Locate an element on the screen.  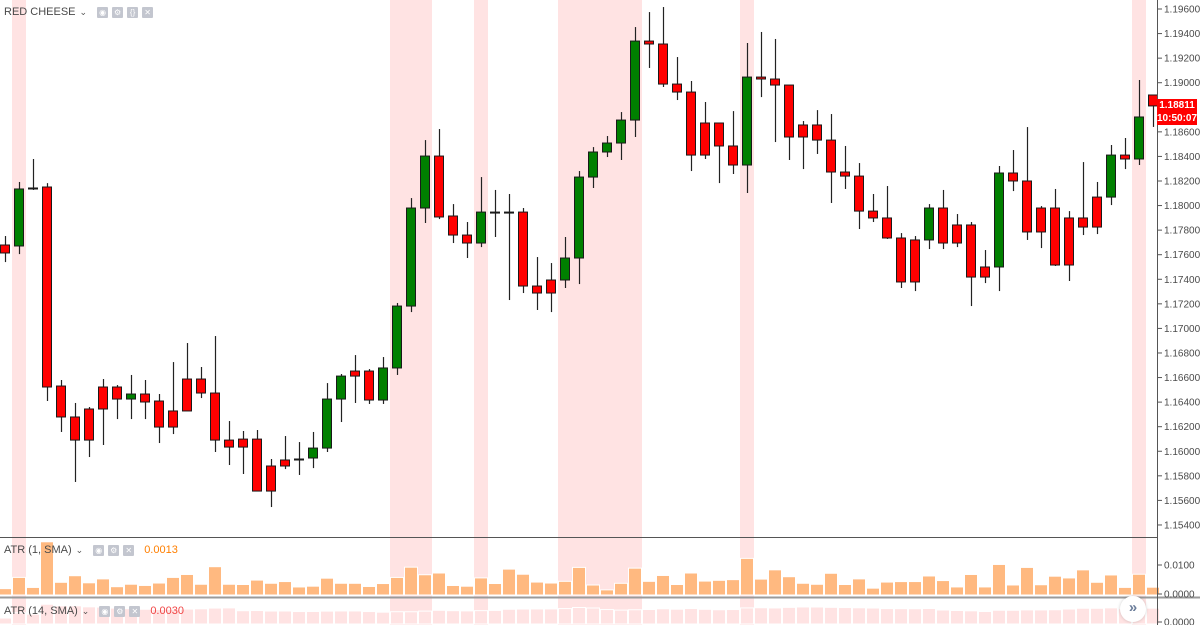
scroll-to-realtime-button: » is located at coordinates (1133, 609).